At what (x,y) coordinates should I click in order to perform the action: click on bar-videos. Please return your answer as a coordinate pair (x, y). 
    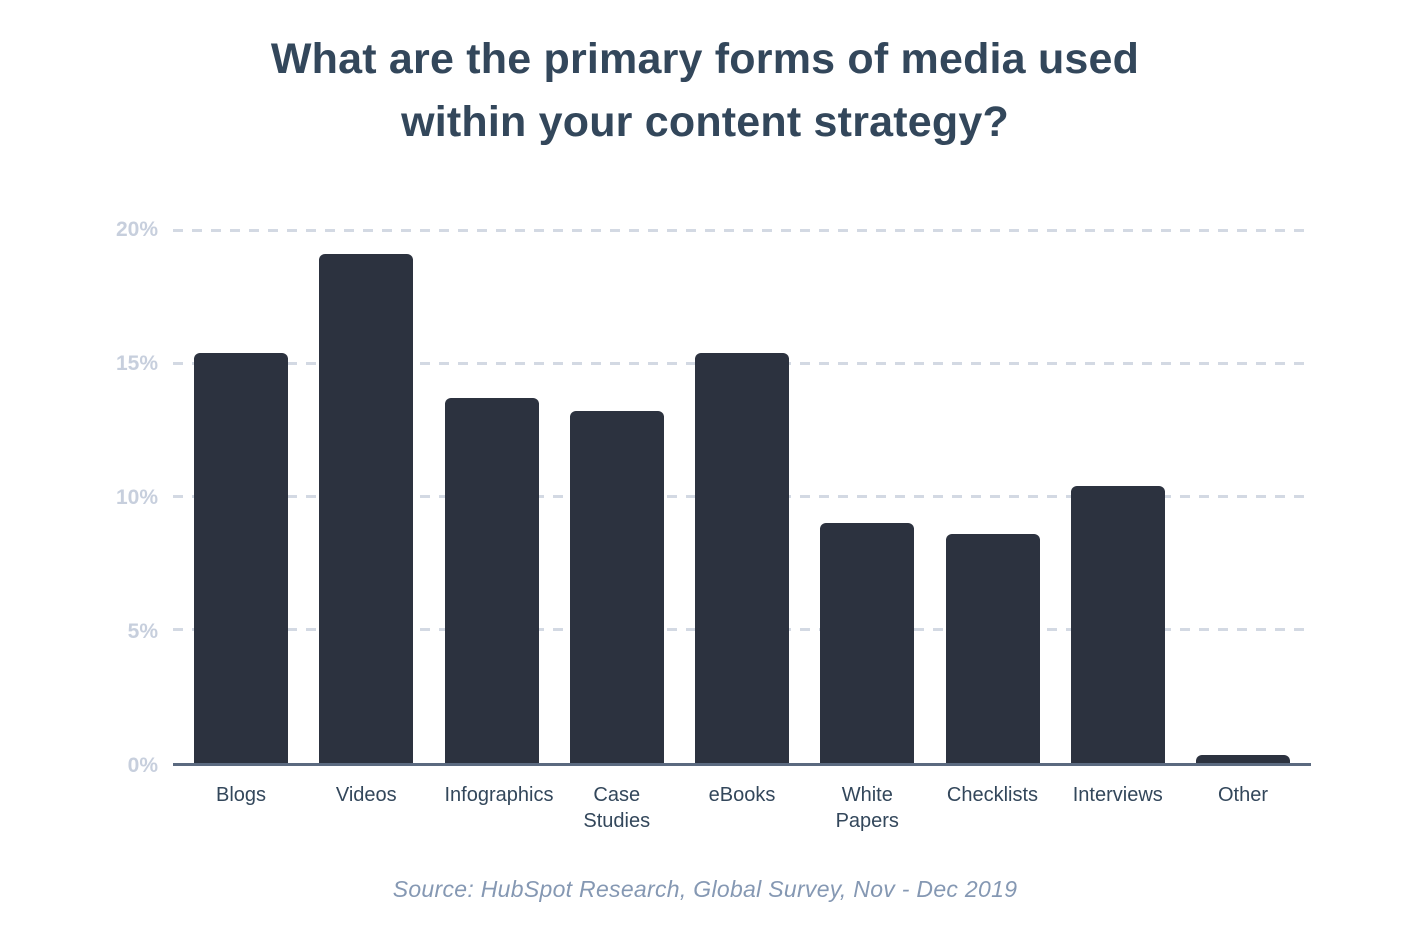
    Looking at the image, I should click on (366, 508).